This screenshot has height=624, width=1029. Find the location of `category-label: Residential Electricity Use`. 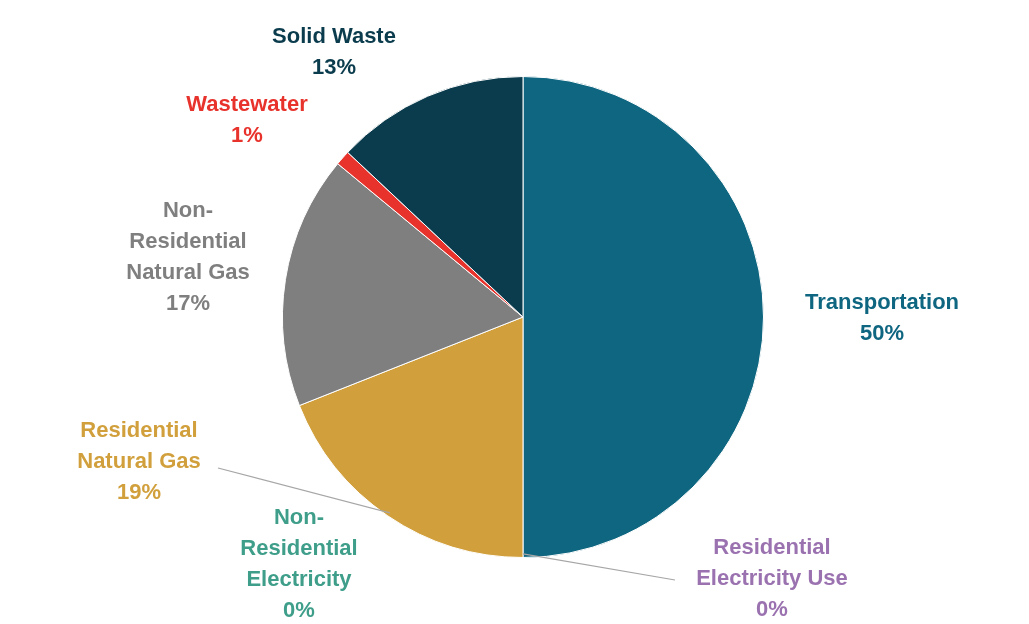

category-label: Residential Electricity Use is located at coordinates (772, 562).